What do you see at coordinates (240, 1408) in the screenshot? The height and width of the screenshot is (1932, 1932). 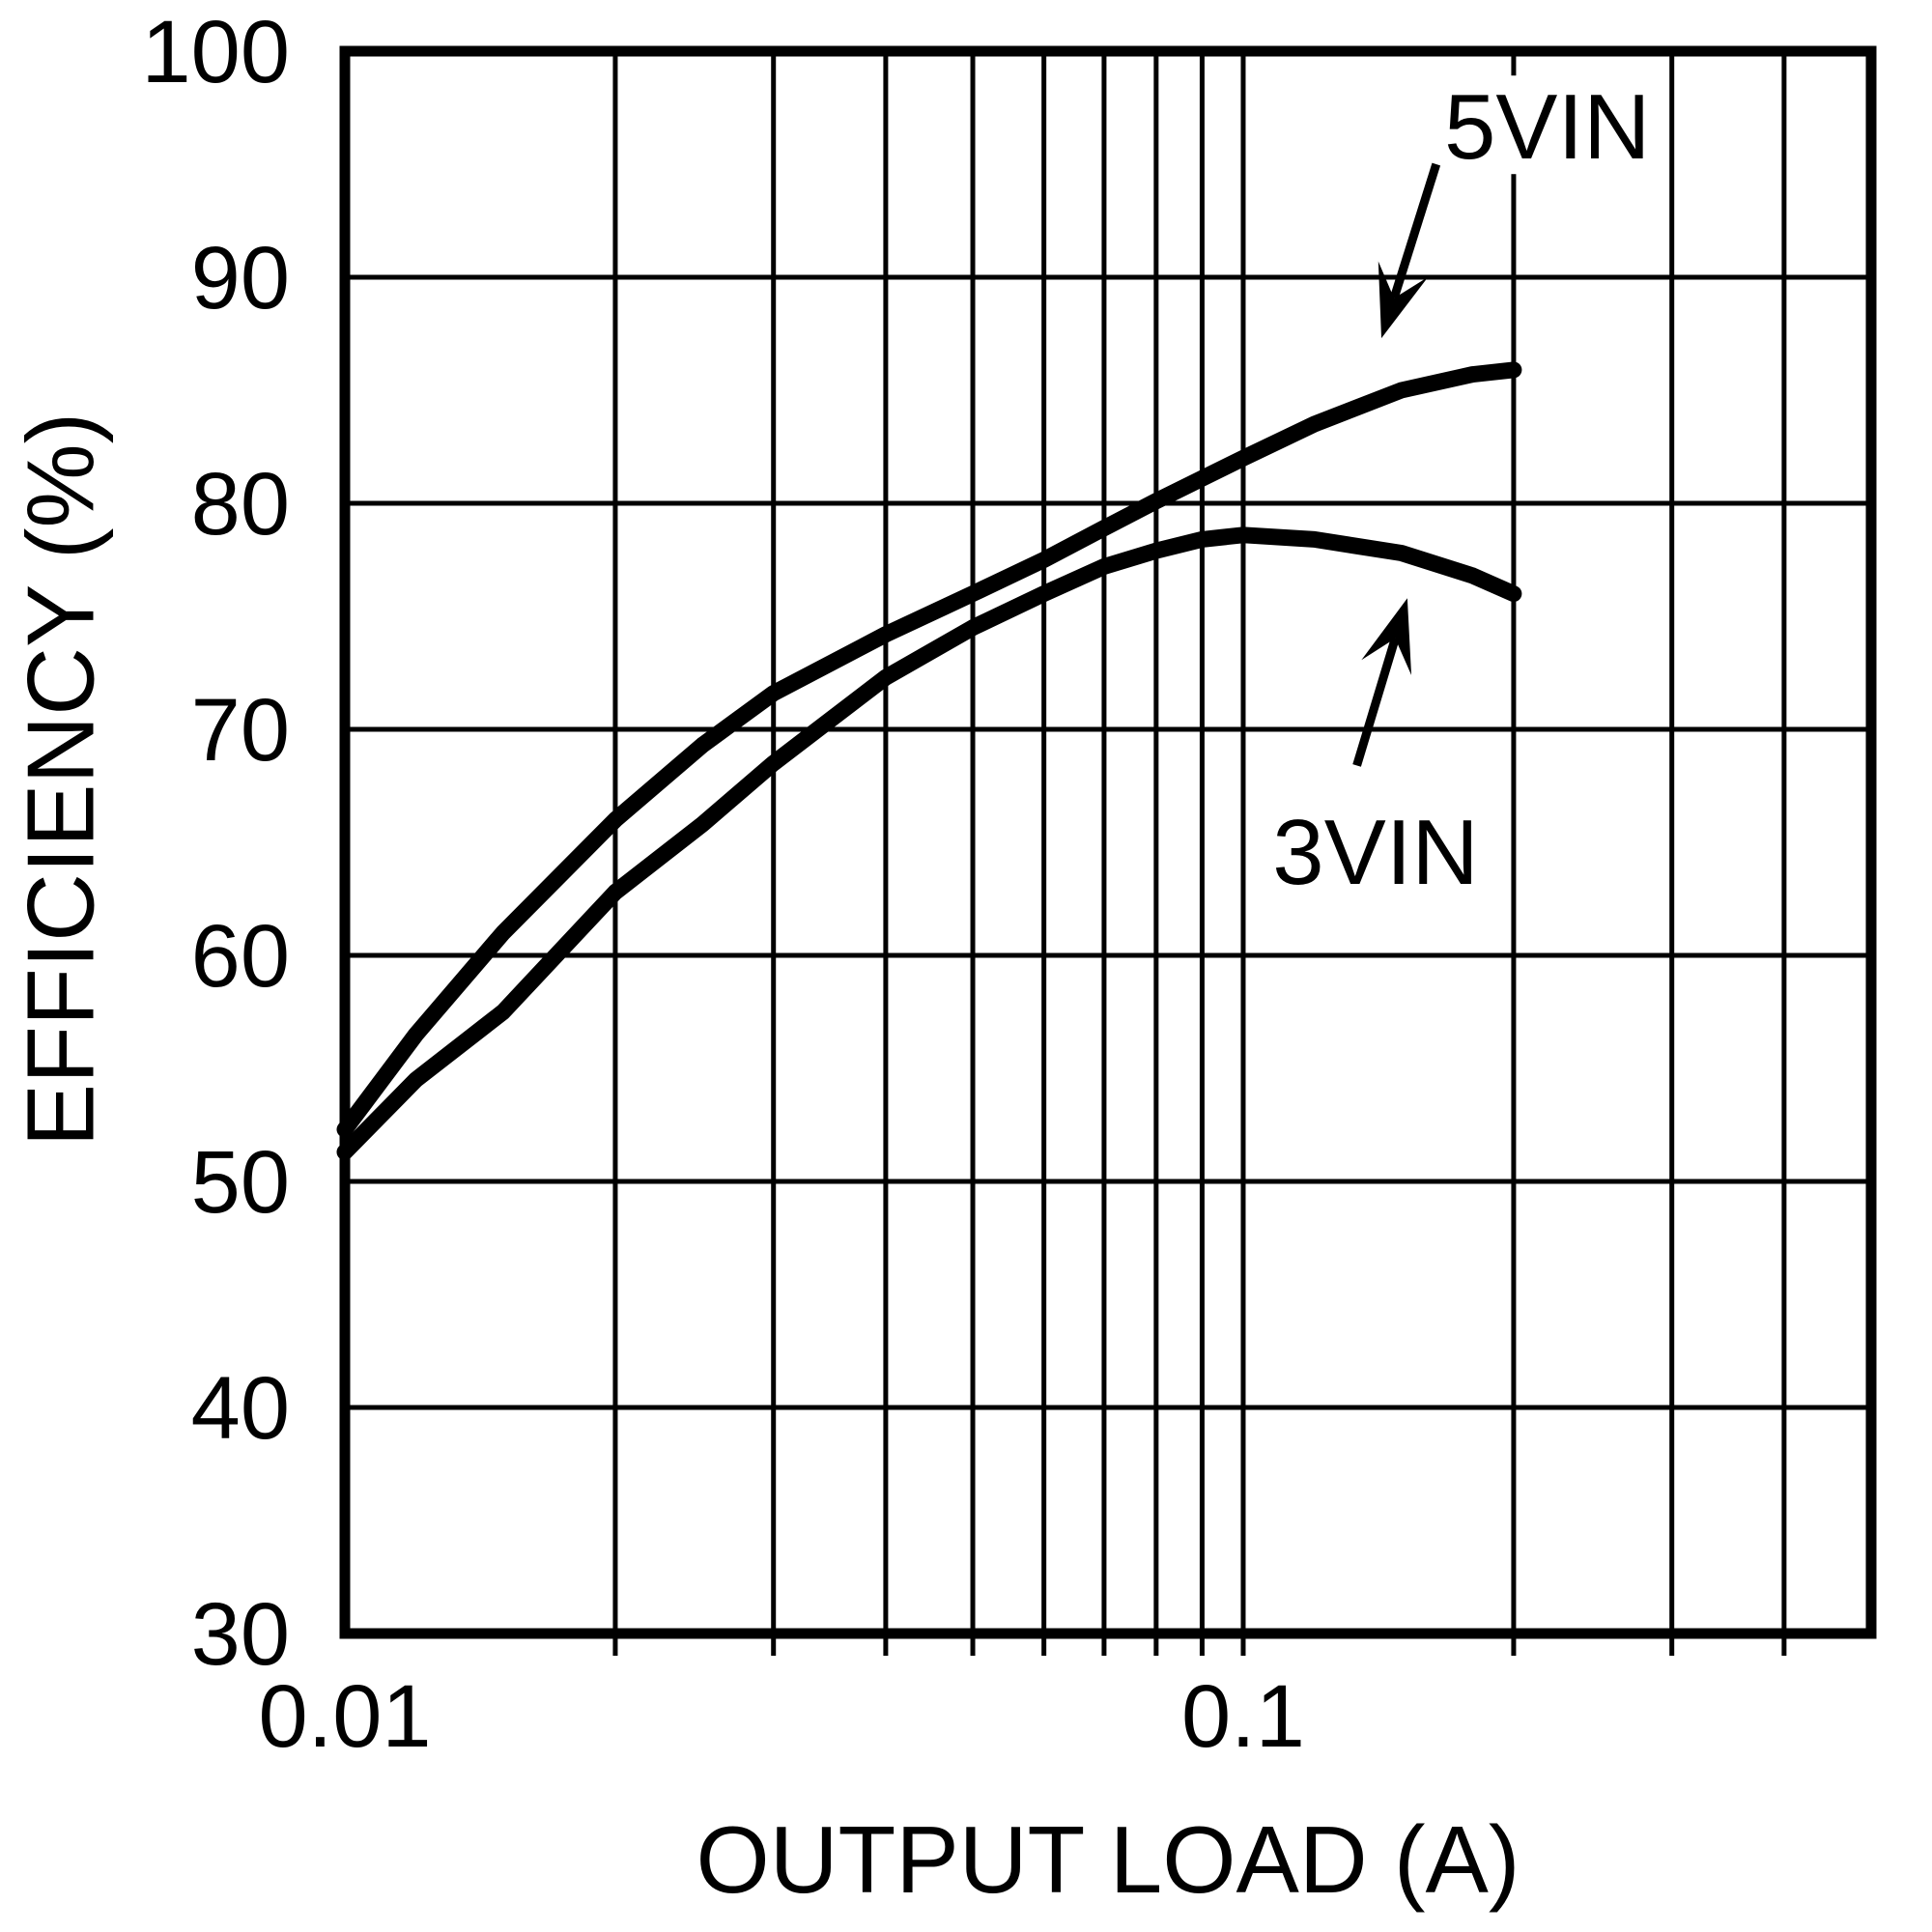 I see `y-tick-label-40: 40` at bounding box center [240, 1408].